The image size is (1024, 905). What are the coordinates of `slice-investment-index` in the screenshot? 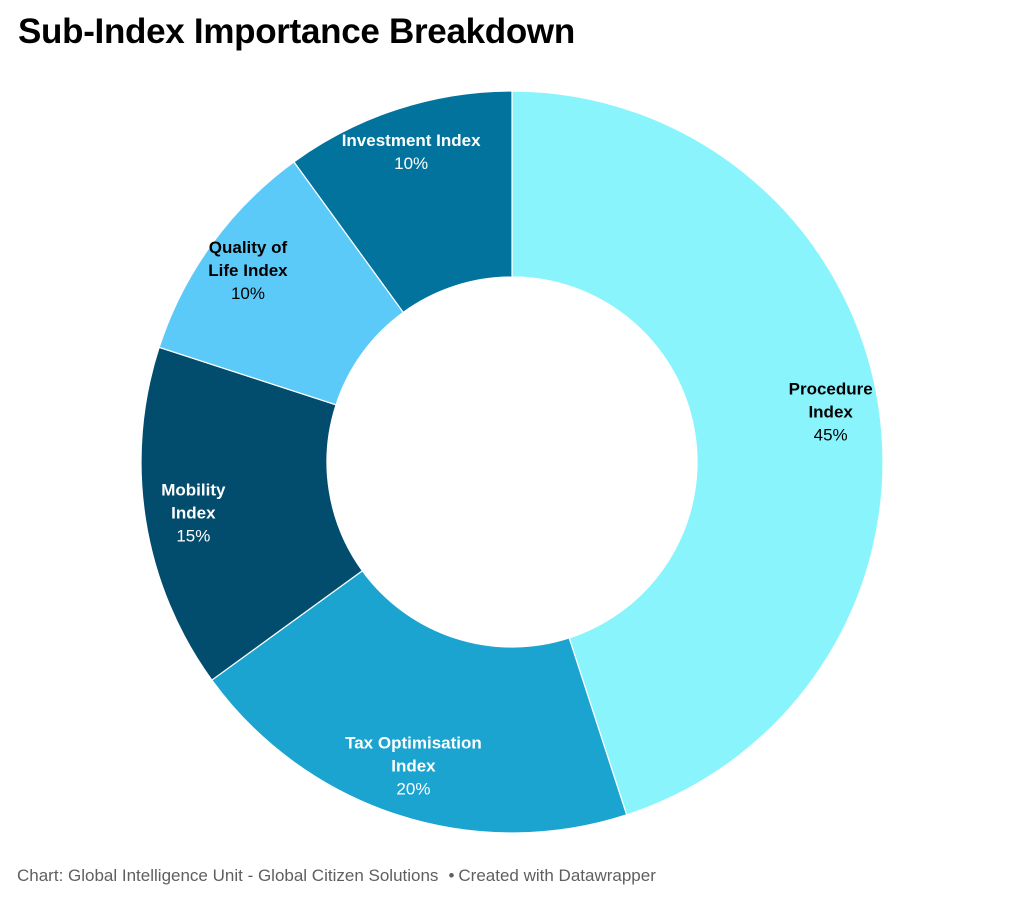 It's located at (403, 202).